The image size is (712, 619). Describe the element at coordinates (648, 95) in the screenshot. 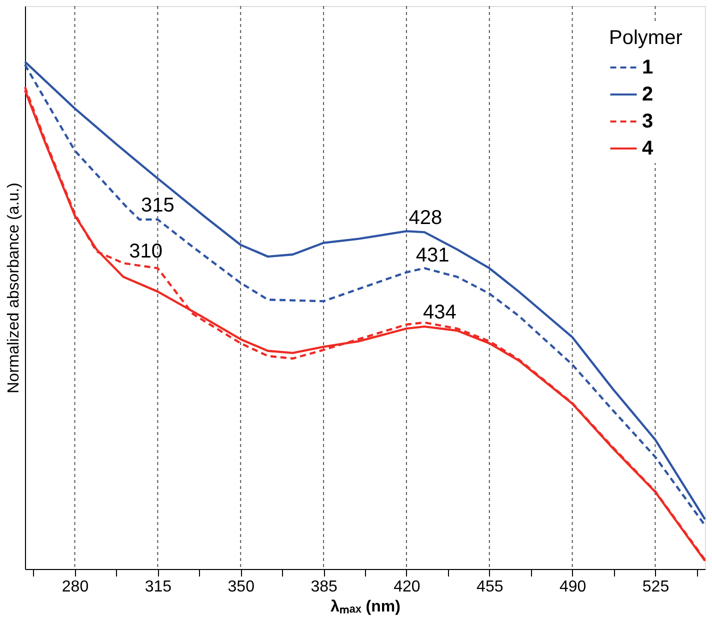

I see `legend-label: 2` at that location.